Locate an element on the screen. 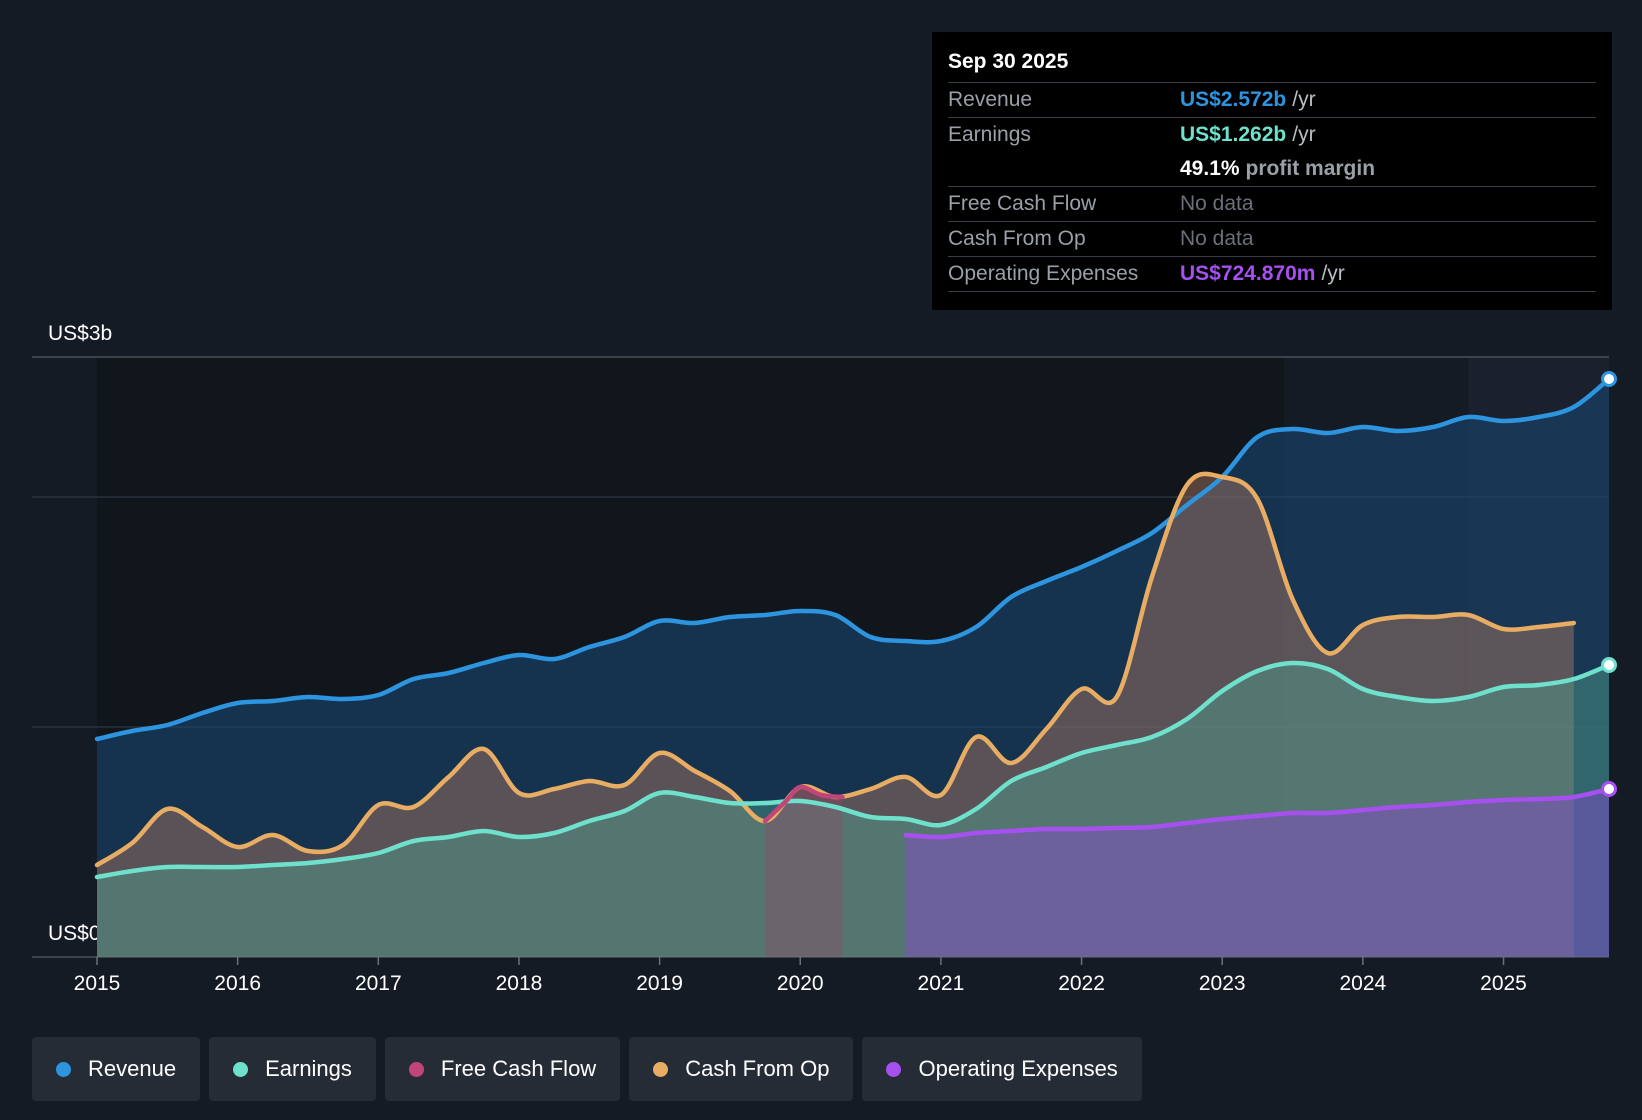 The height and width of the screenshot is (1120, 1642). tooltip-divider is located at coordinates (1272, 291).